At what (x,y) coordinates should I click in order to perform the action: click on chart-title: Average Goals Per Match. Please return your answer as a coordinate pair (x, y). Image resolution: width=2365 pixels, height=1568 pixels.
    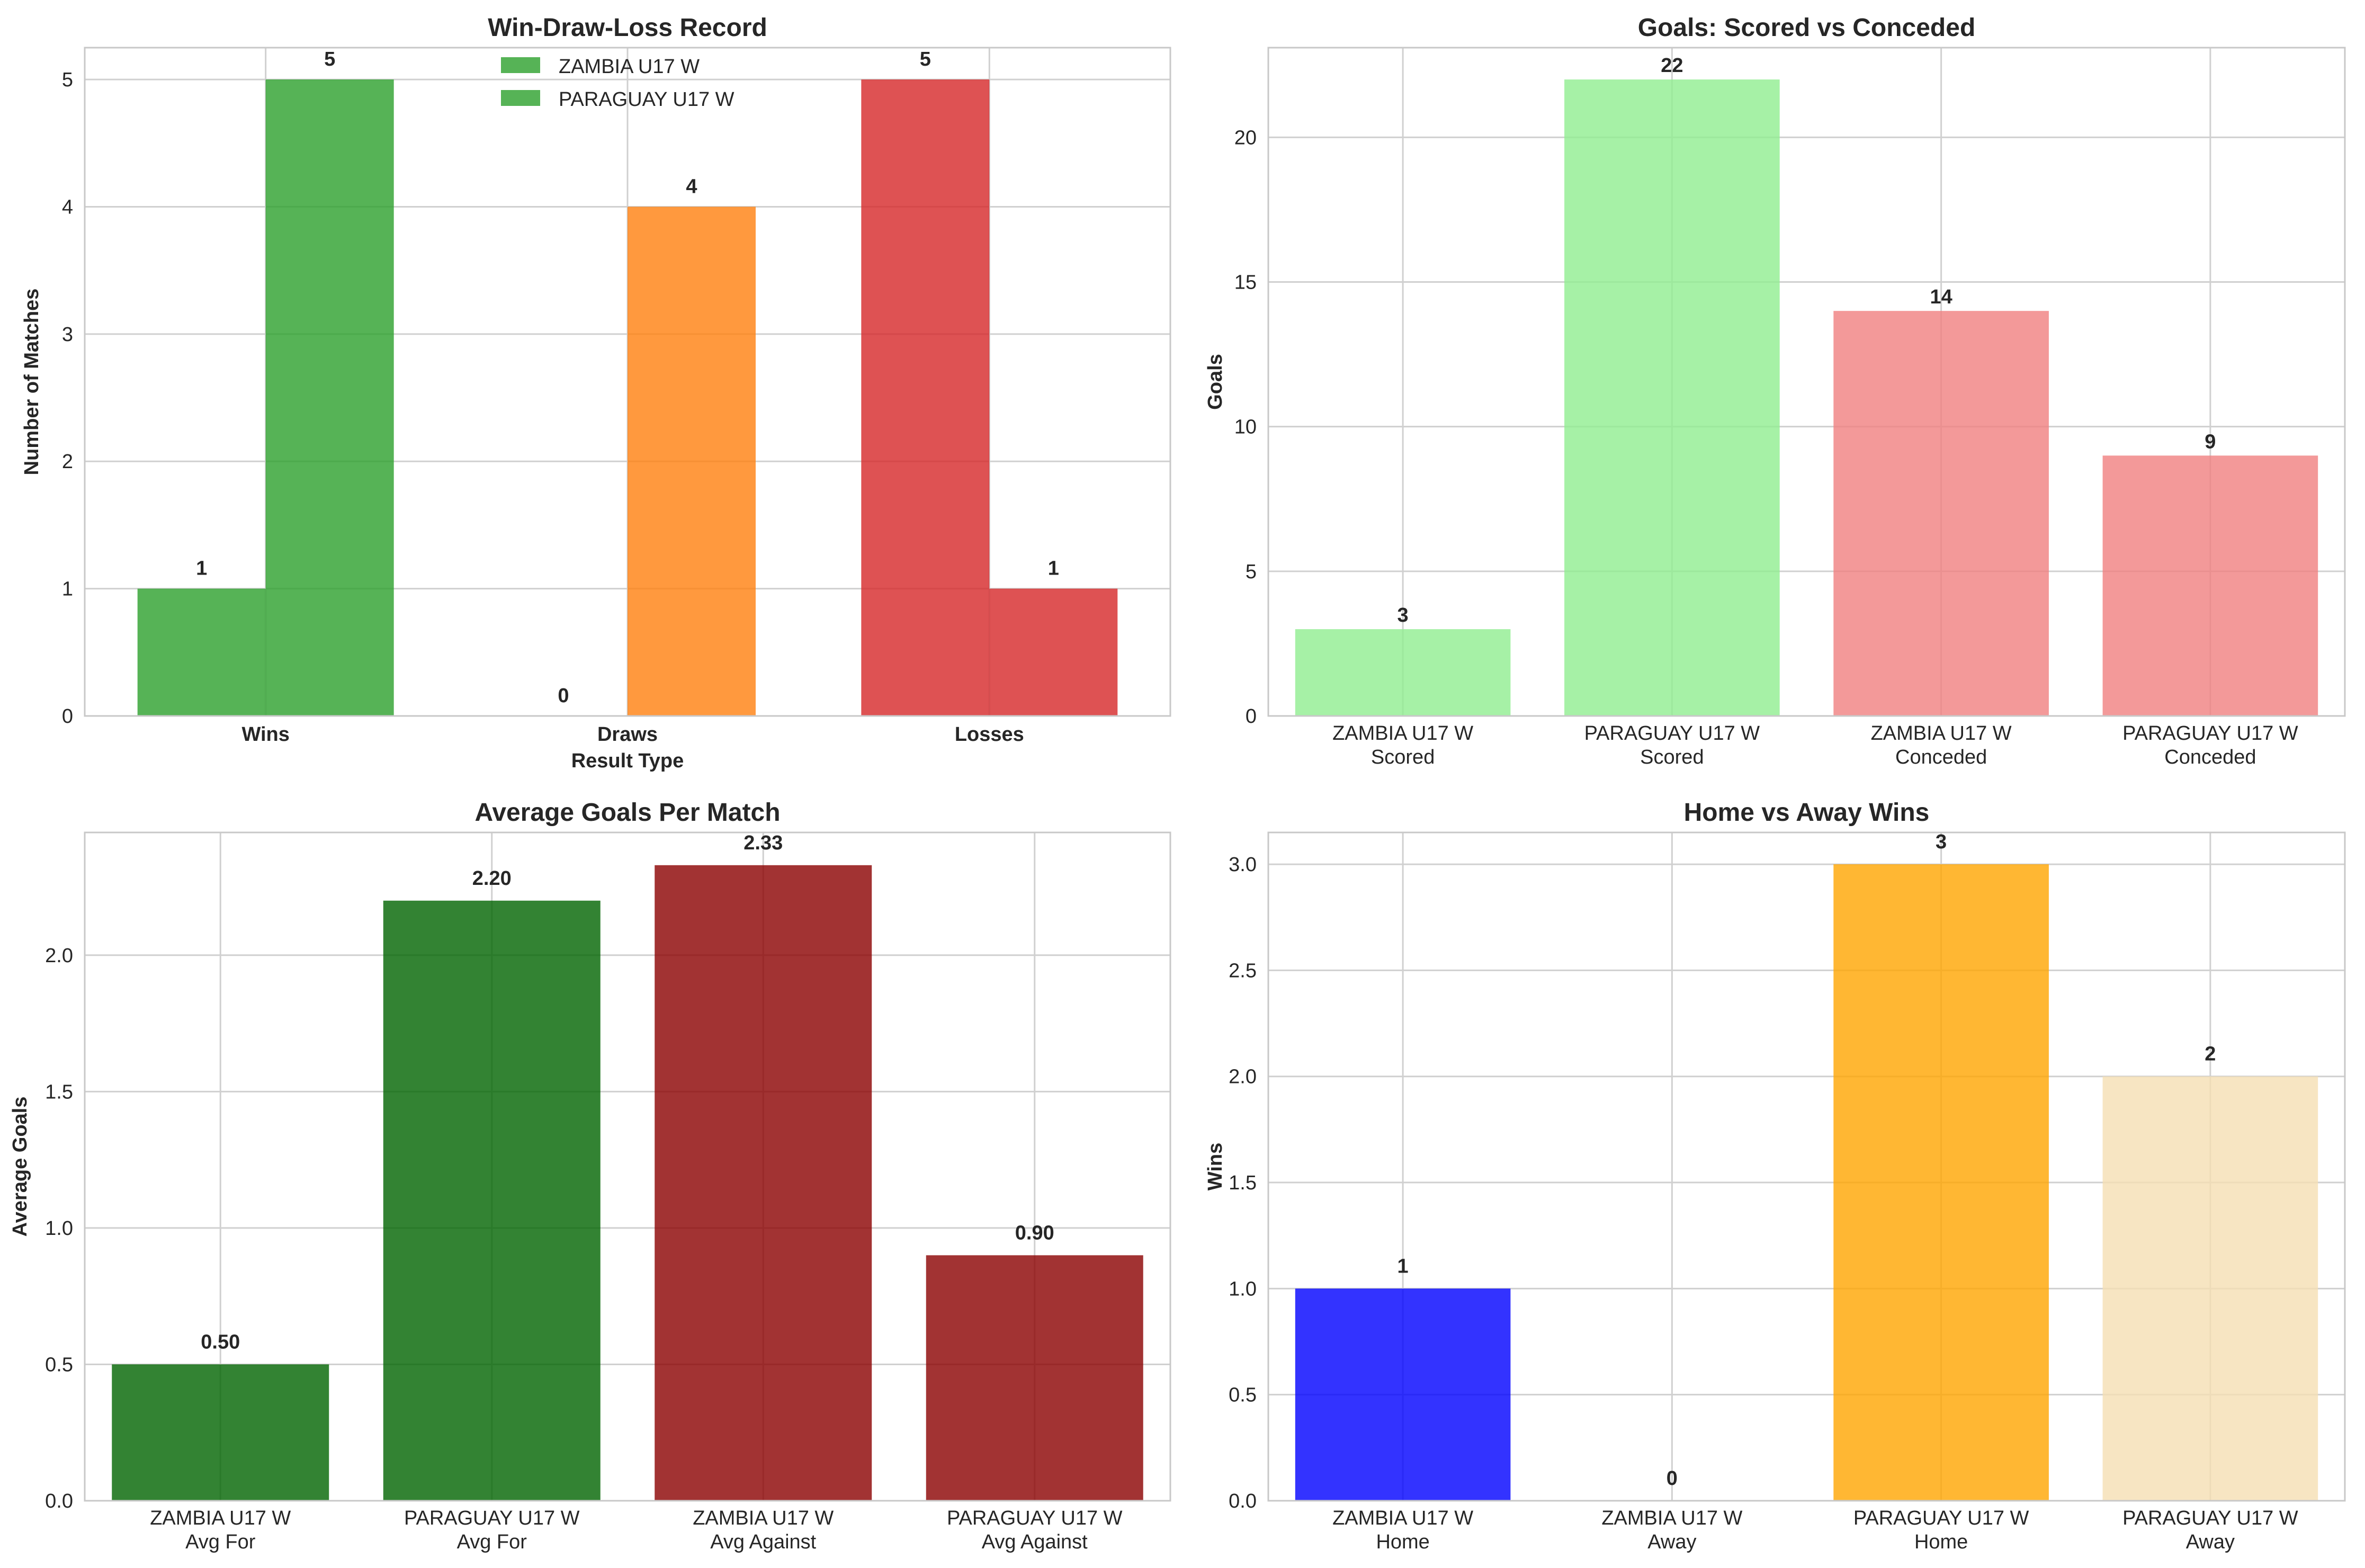
    Looking at the image, I should click on (627, 813).